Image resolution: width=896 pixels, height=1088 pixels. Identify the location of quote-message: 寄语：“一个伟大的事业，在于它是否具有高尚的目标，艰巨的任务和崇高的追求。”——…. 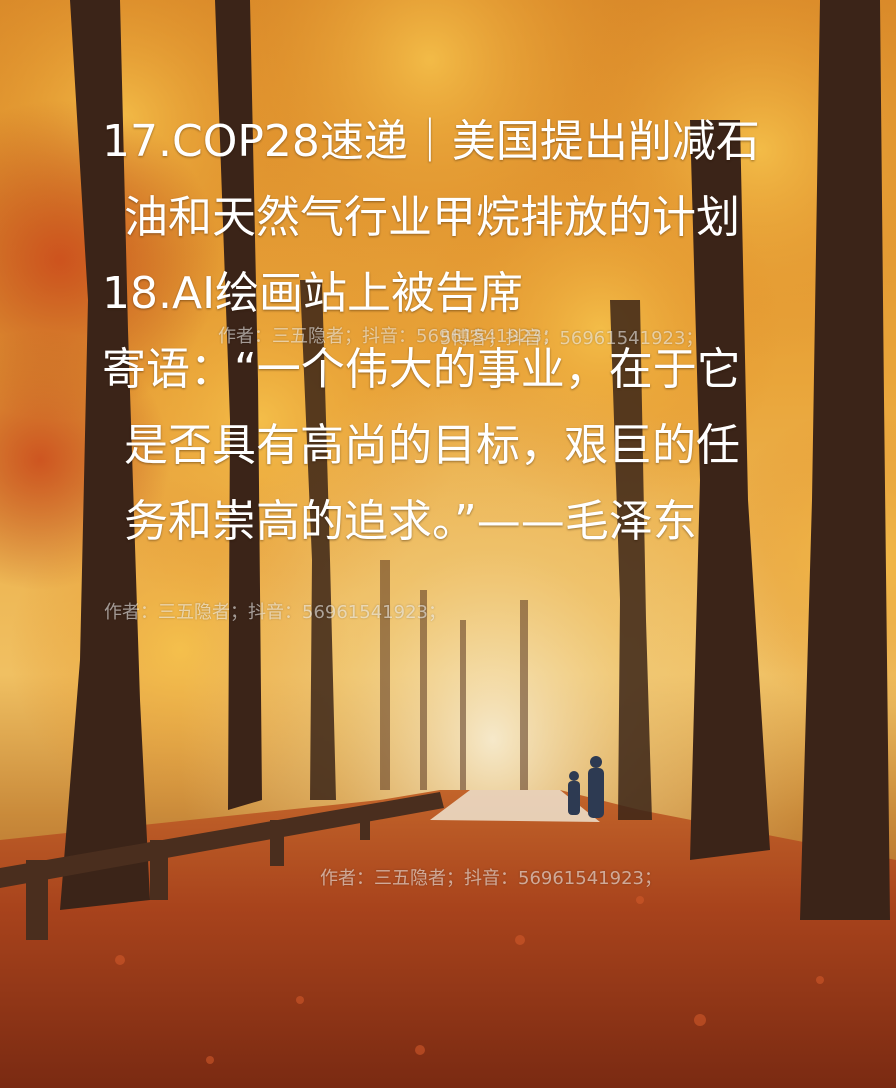
(421, 445).